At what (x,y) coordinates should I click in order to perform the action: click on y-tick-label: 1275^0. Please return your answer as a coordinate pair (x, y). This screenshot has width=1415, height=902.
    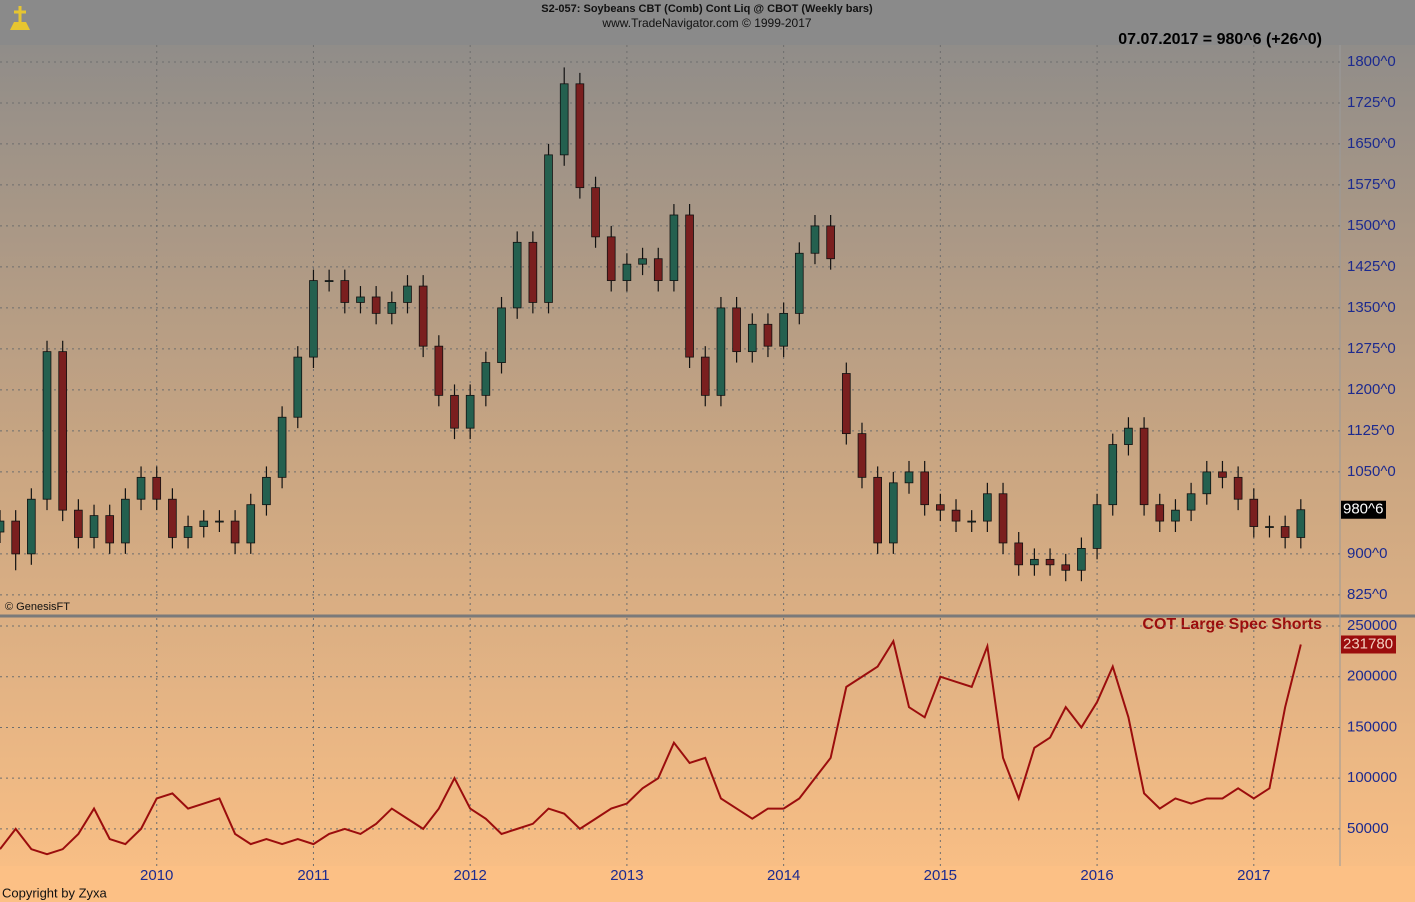
    Looking at the image, I should click on (1371, 348).